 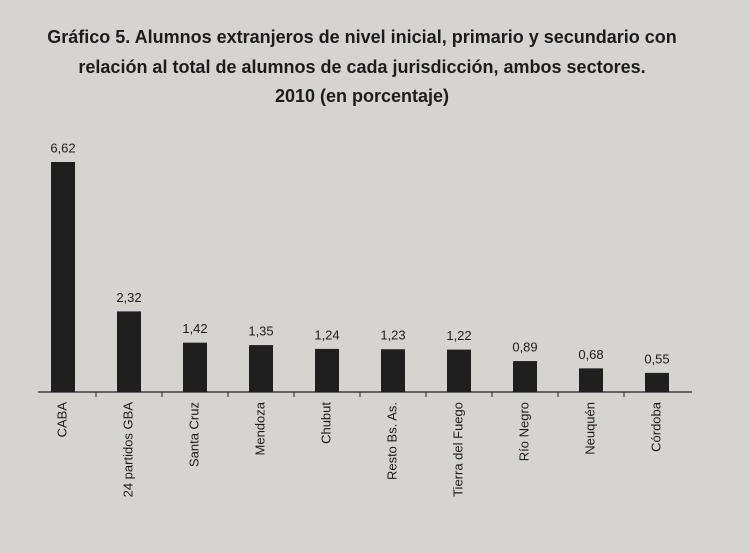 What do you see at coordinates (127, 450) in the screenshot?
I see `x-tick-label: 24 partidos GBA` at bounding box center [127, 450].